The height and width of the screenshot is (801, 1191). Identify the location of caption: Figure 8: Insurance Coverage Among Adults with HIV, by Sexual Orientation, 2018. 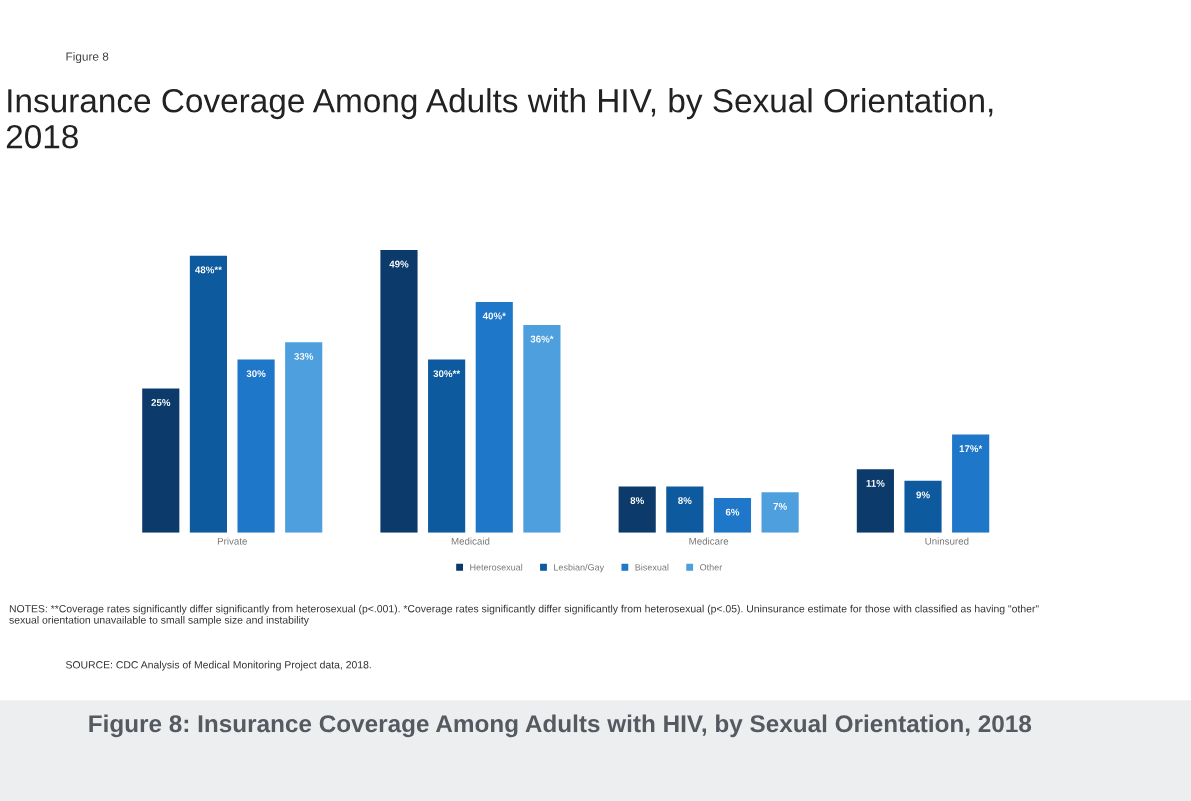
(560, 726).